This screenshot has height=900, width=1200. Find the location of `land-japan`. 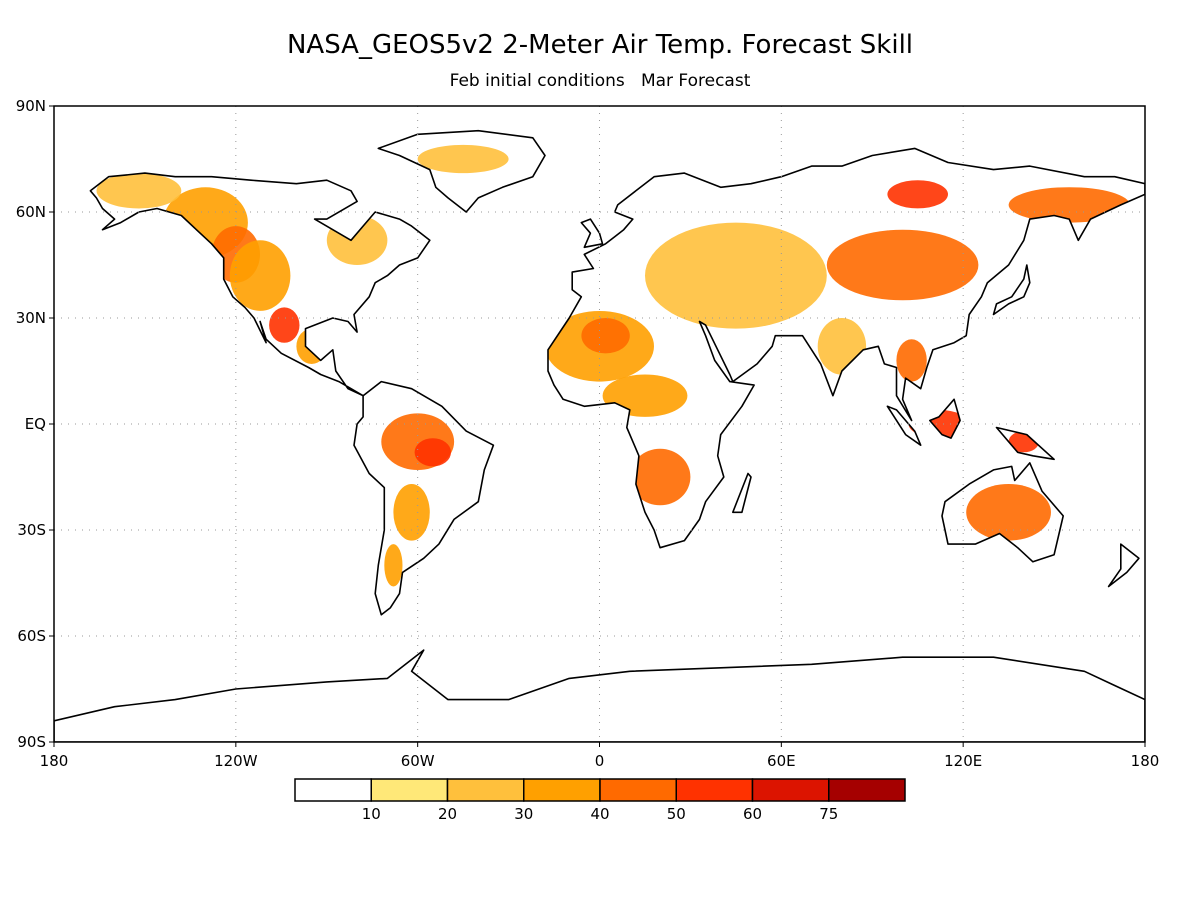

land-japan is located at coordinates (1011, 290).